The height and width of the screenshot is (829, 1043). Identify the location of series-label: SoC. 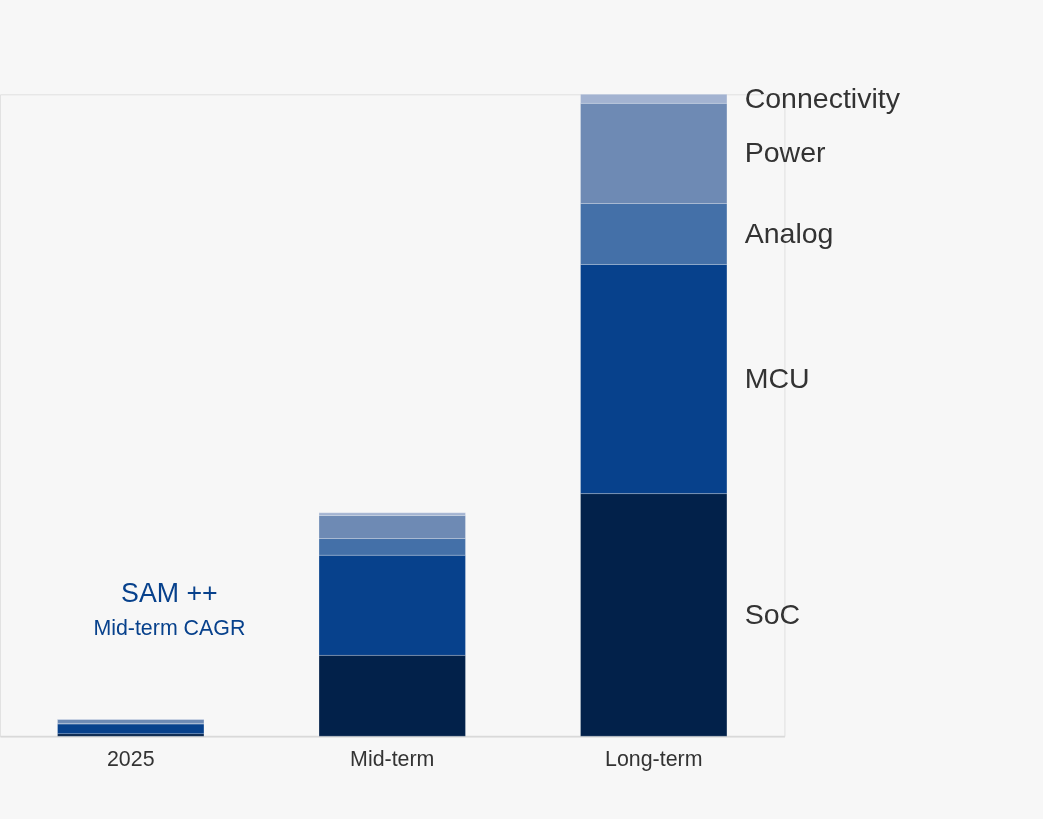
(772, 613).